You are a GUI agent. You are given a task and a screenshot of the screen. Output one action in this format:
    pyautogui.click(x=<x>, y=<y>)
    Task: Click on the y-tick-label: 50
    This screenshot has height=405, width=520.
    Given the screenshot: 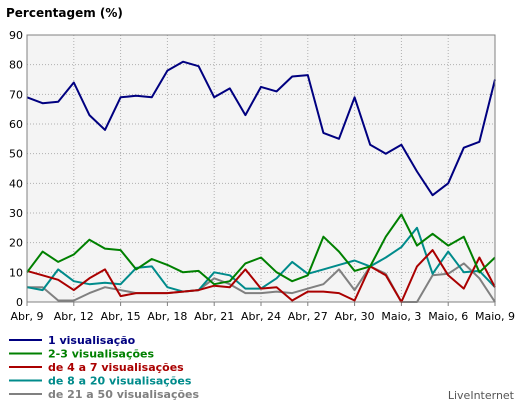 What is the action you would take?
    pyautogui.click(x=16, y=154)
    